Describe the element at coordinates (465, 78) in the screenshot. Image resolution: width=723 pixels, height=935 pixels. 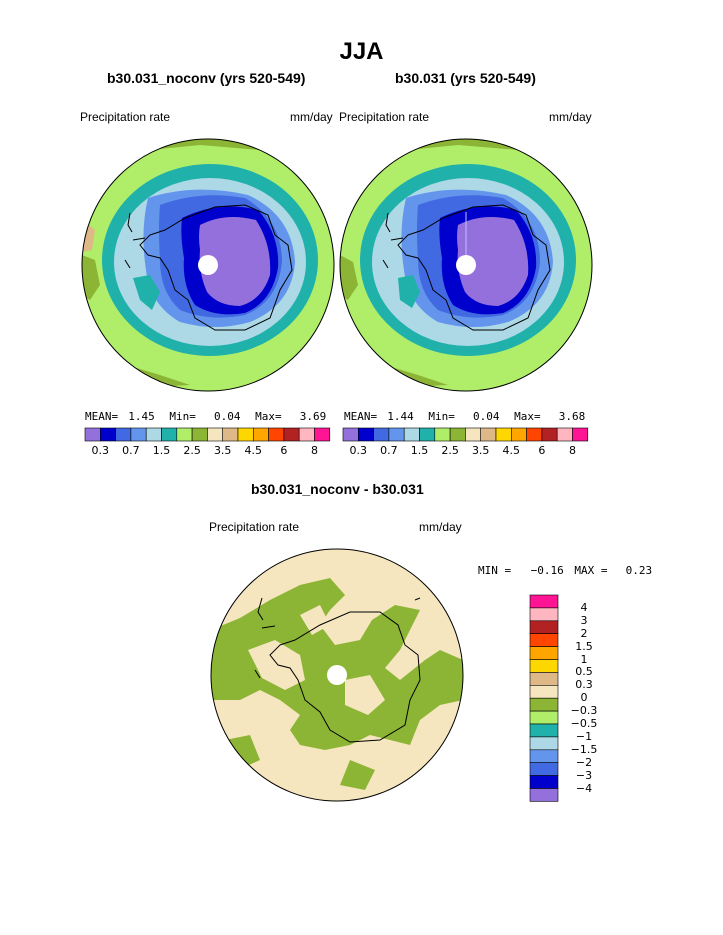
I see `right-panel-title: b30.031 (yrs 520-549)` at that location.